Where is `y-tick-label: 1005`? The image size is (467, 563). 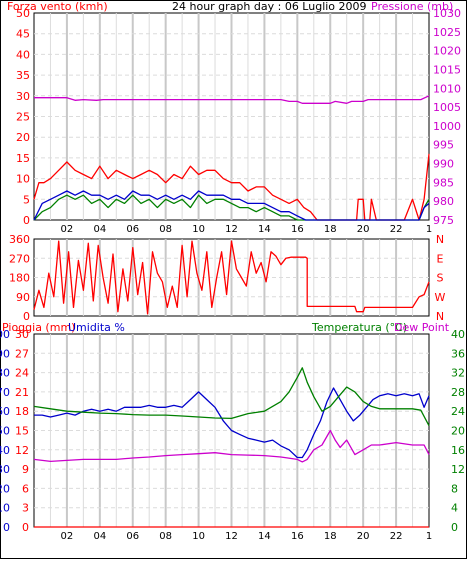
y-tick-label: 1005 is located at coordinates (447, 107).